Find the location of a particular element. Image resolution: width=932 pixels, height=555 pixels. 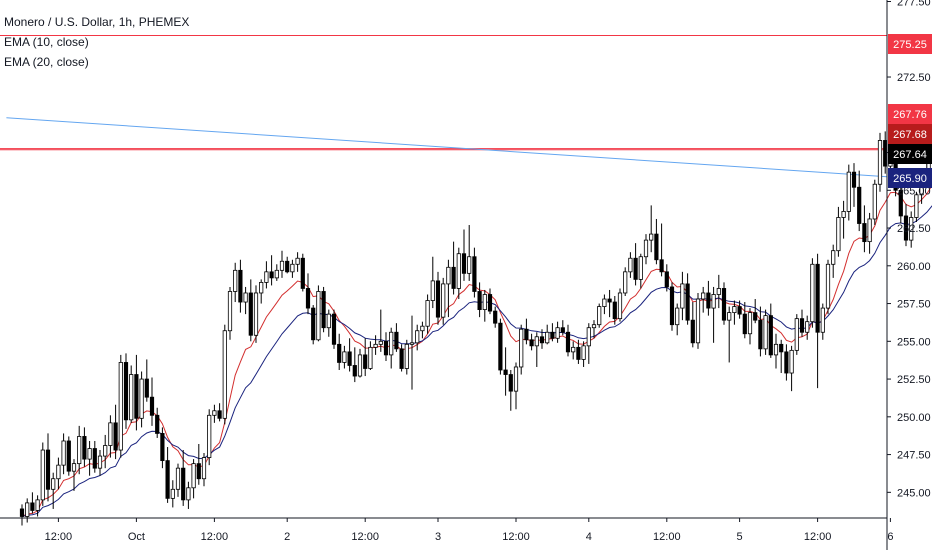

price-tag: 267.68 is located at coordinates (910, 134).